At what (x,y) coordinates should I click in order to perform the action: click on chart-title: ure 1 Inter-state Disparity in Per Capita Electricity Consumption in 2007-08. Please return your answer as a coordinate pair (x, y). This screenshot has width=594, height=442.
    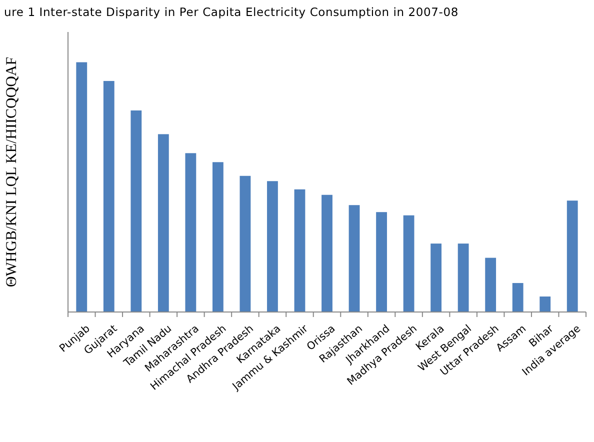
    Looking at the image, I should click on (231, 12).